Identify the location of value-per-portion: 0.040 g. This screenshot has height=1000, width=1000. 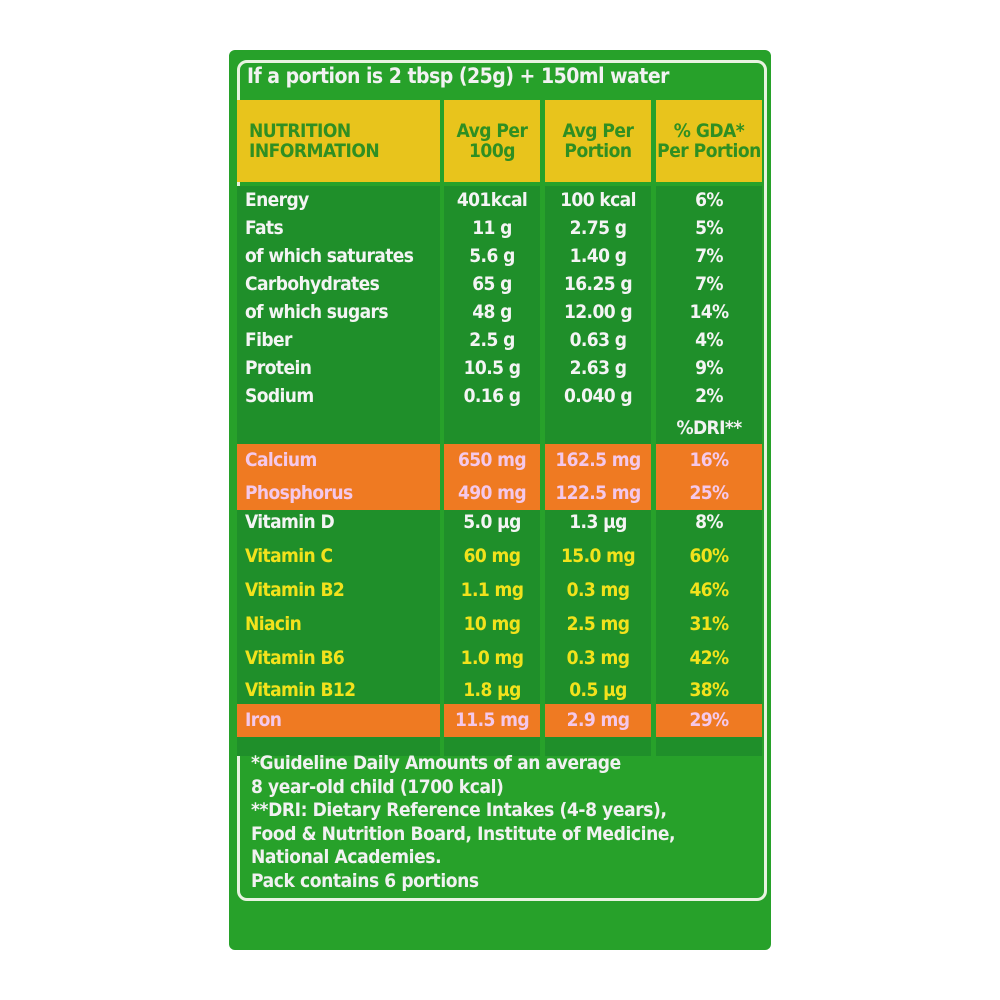
(598, 396).